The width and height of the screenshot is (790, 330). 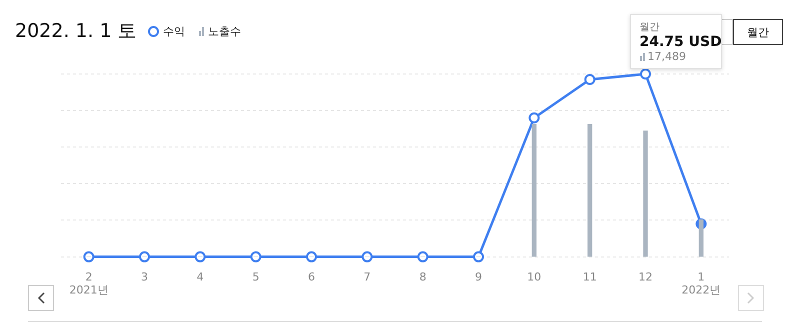 What do you see at coordinates (701, 290) in the screenshot?
I see `text: 2022년` at bounding box center [701, 290].